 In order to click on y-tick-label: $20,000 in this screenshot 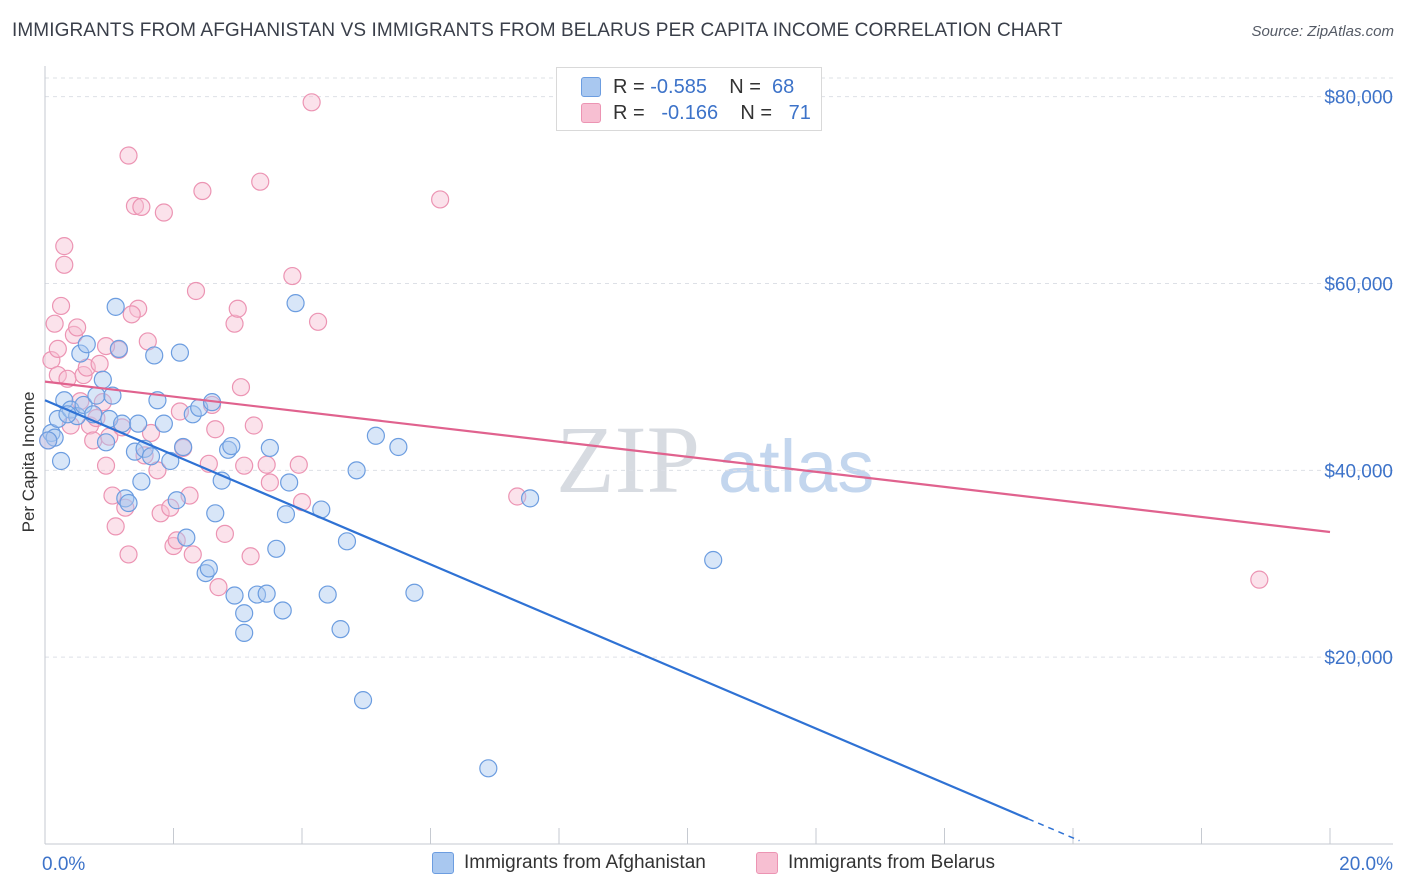, I will do `click(1358, 658)`.